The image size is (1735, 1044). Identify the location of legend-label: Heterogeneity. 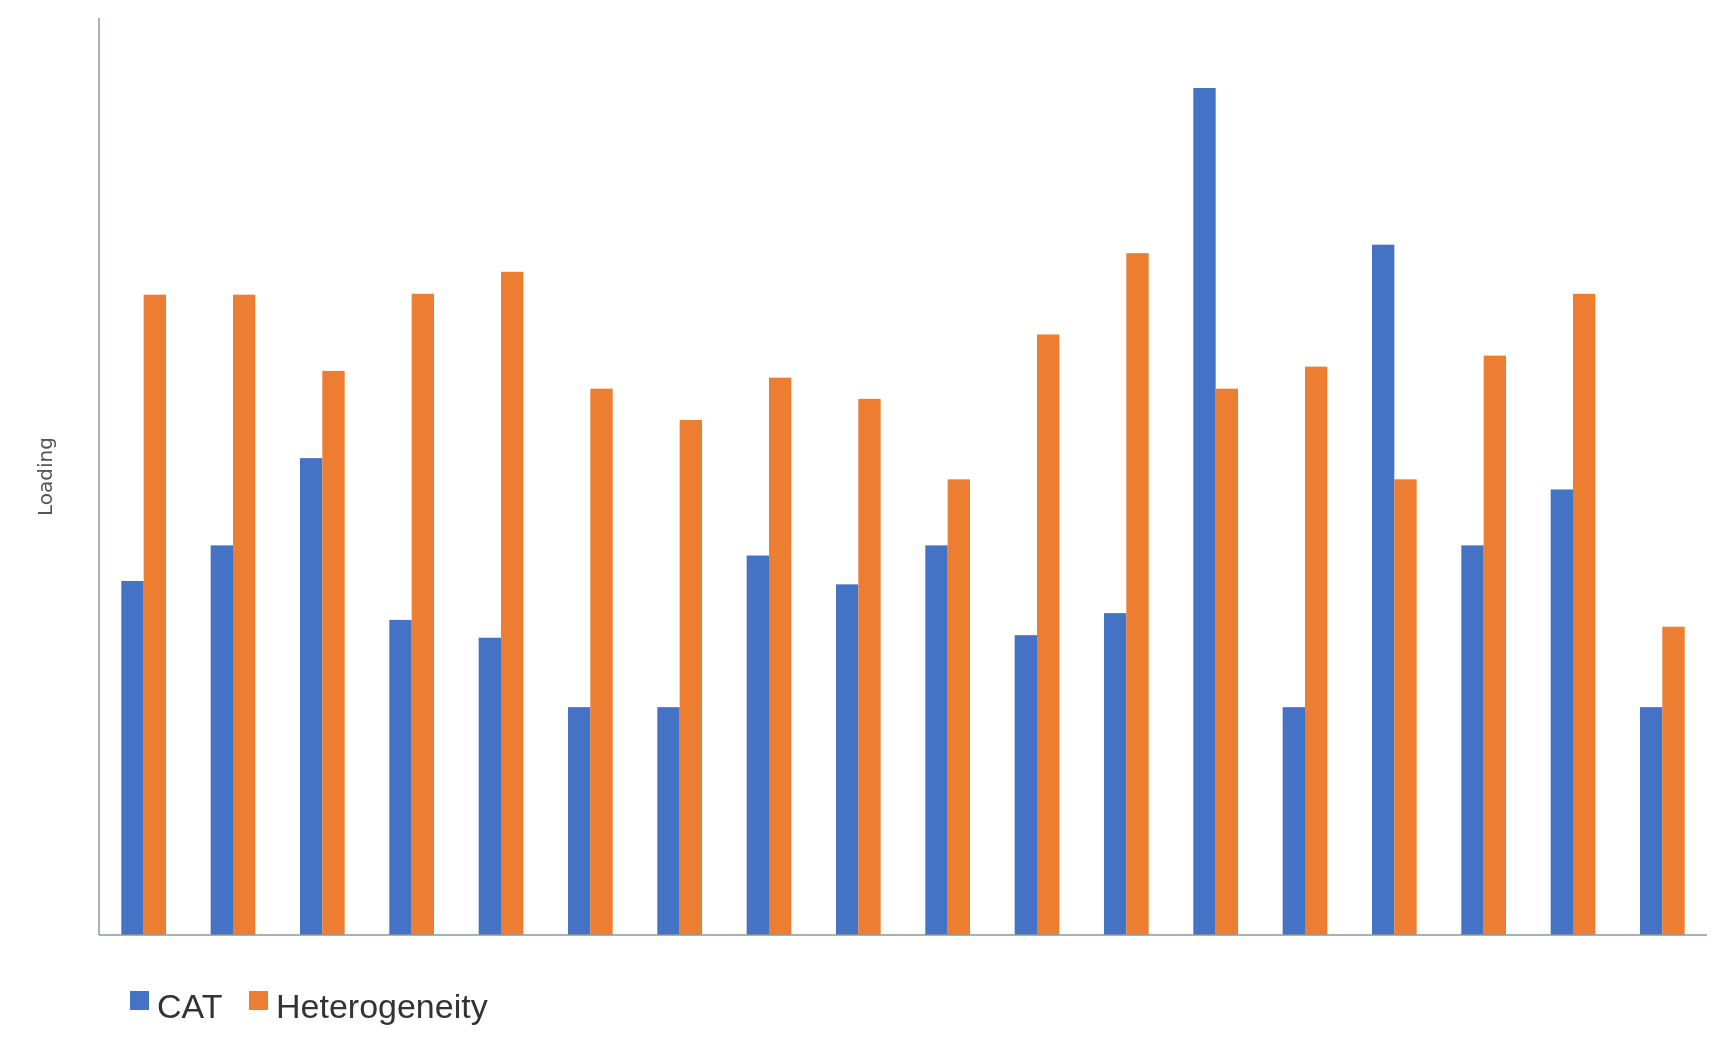
(382, 1005).